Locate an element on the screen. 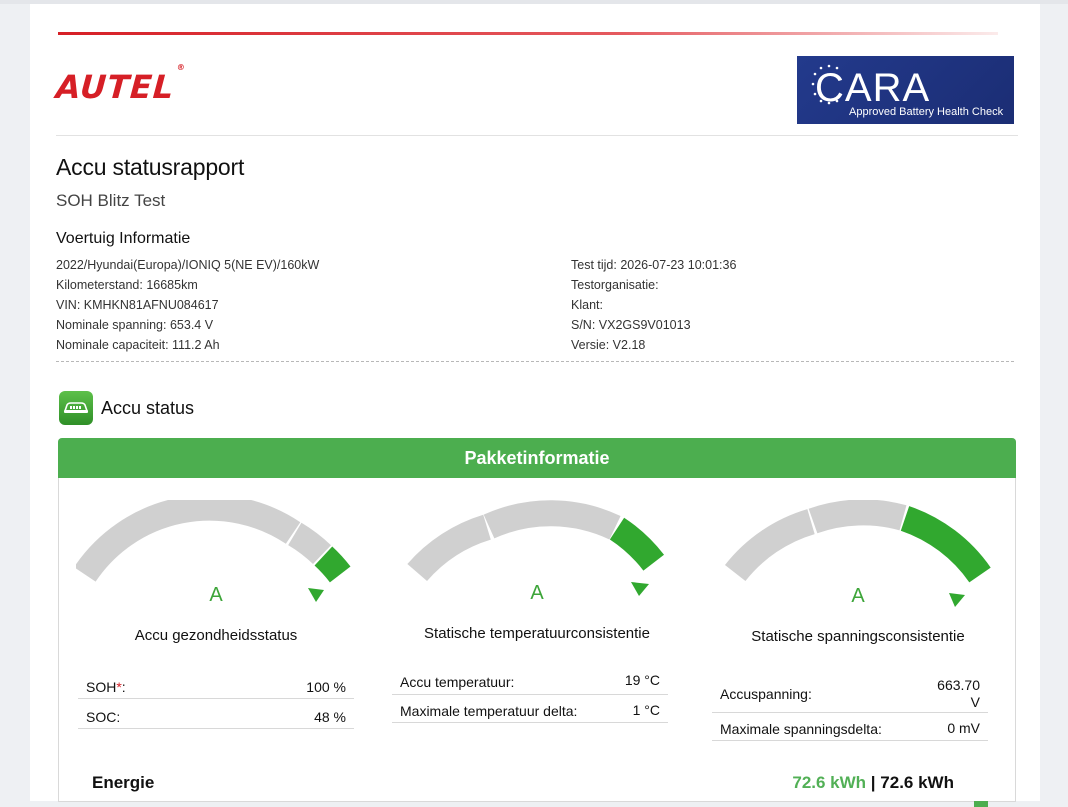 Image resolution: width=1068 pixels, height=807 pixels. version: Versie: V2.18 is located at coordinates (608, 345).